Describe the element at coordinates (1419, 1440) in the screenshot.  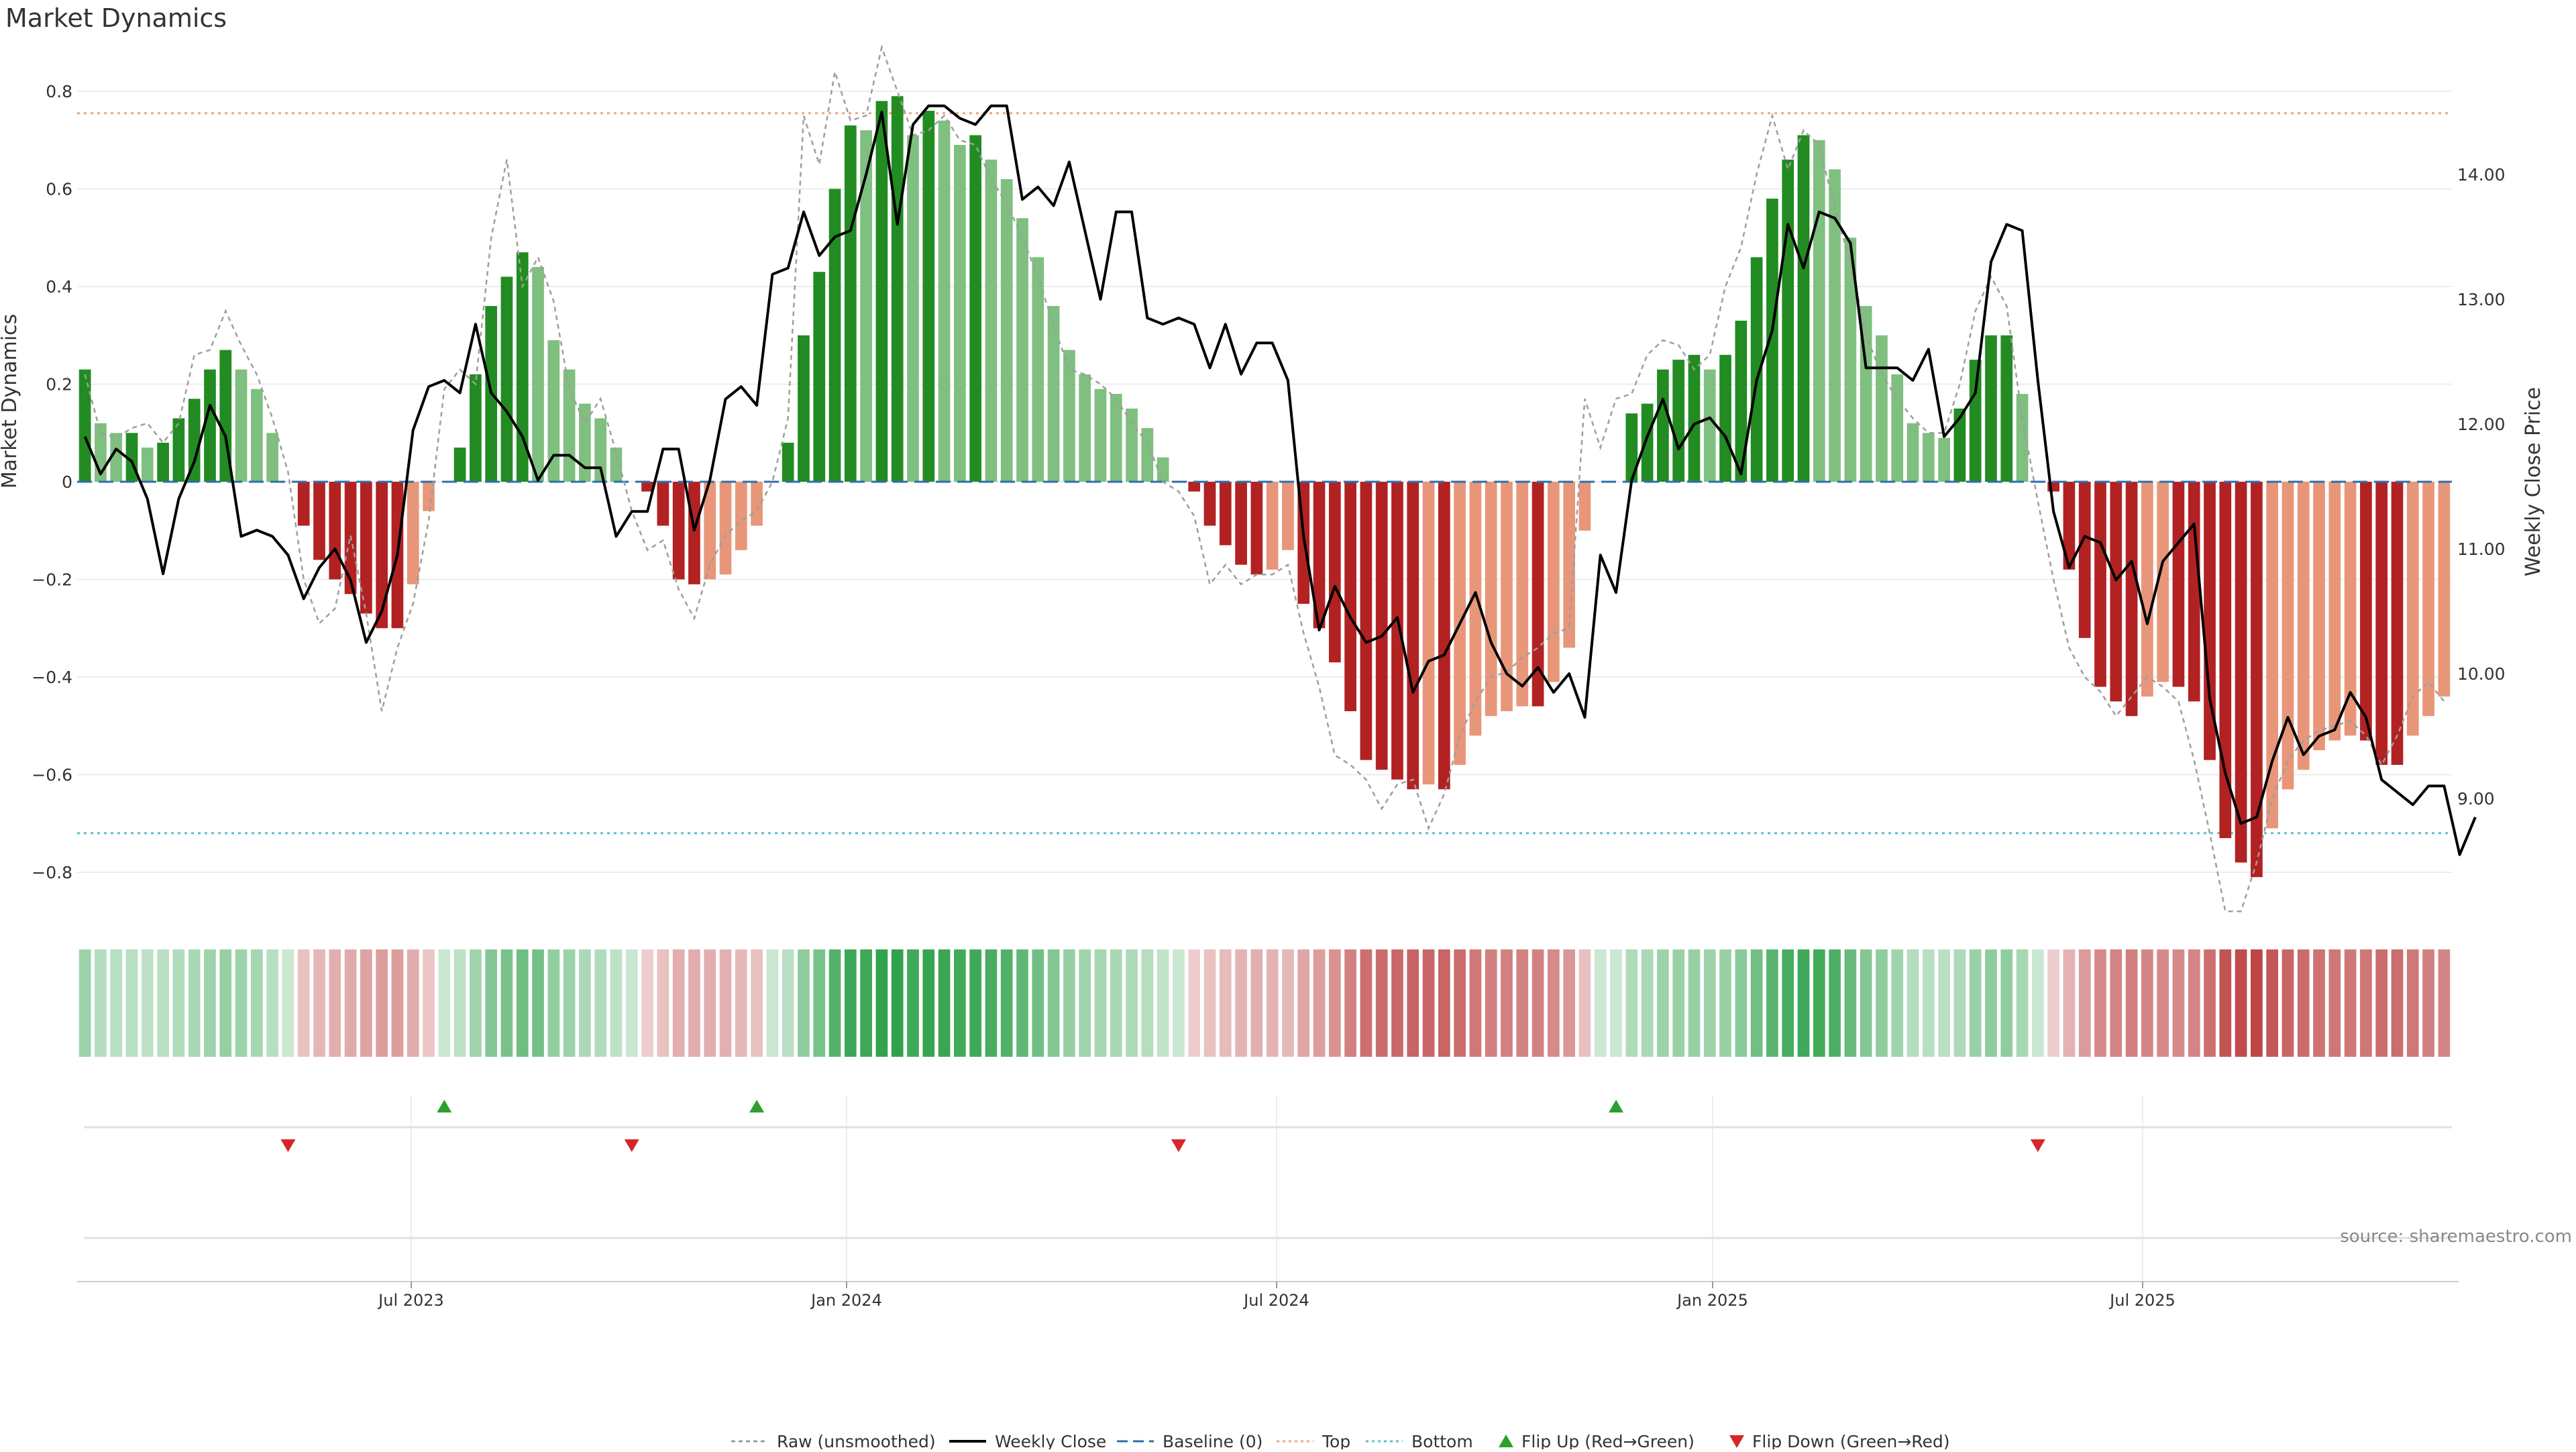
I see `legend-item-bottom: Bottom` at that location.